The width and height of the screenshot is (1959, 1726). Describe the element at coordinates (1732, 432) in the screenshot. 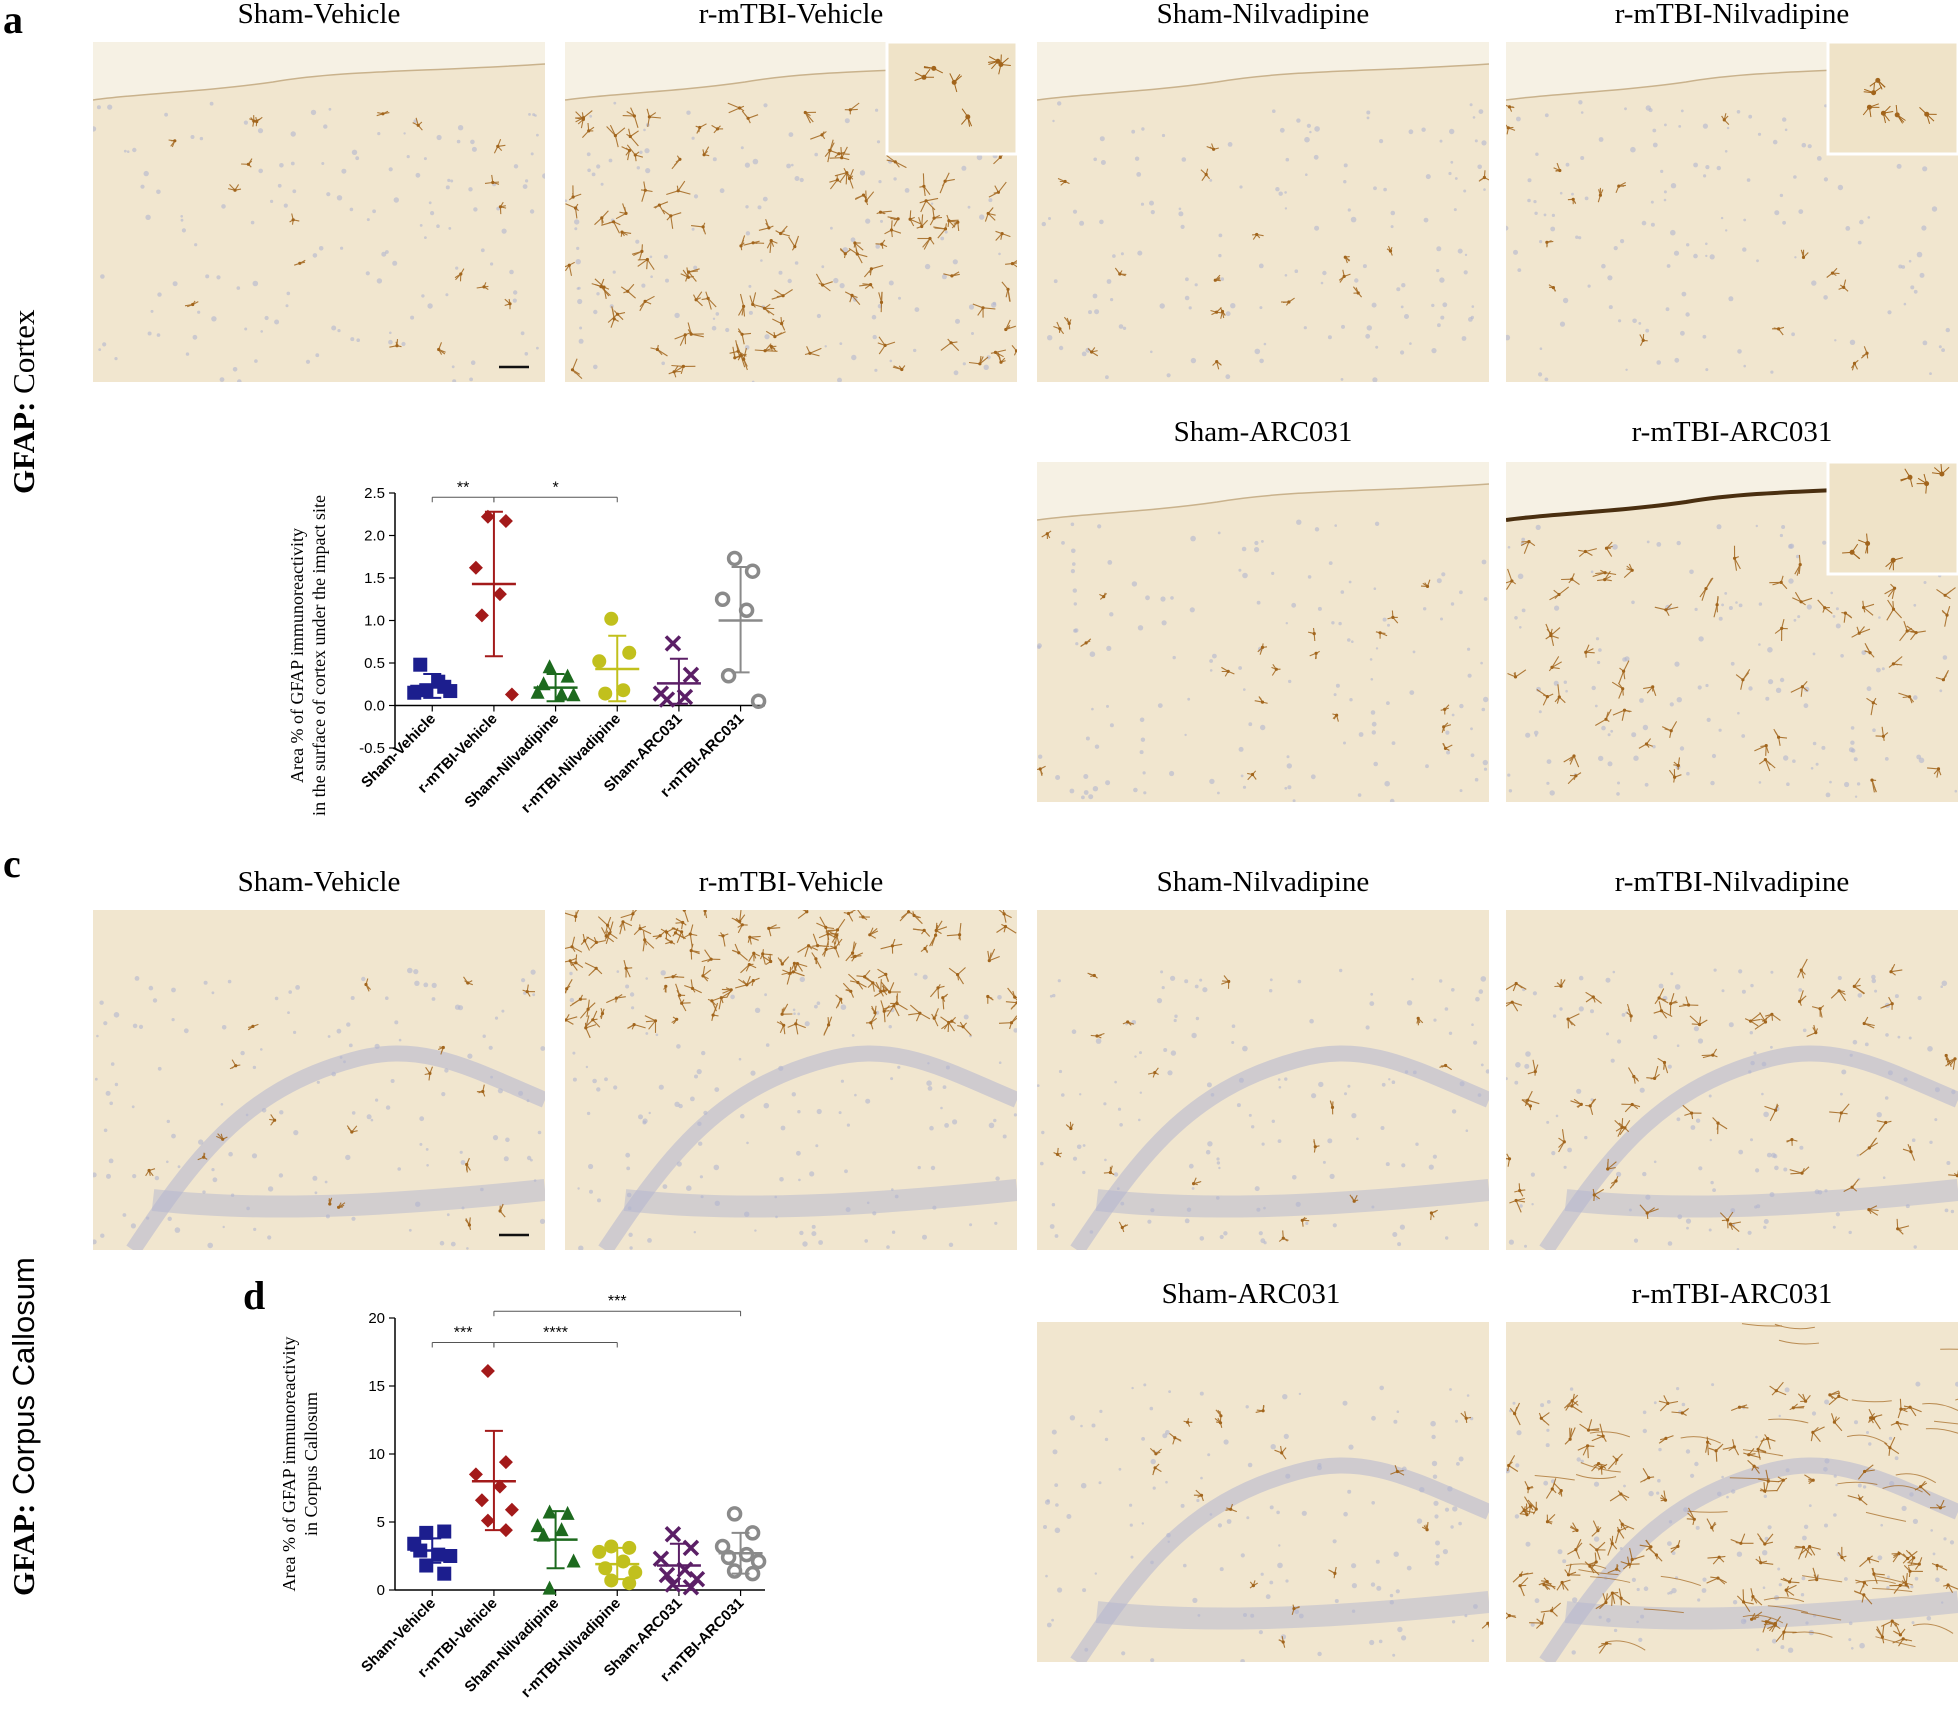

I see `panel-a-title-rmtbi-arc031: r-mTBI-ARC031` at that location.